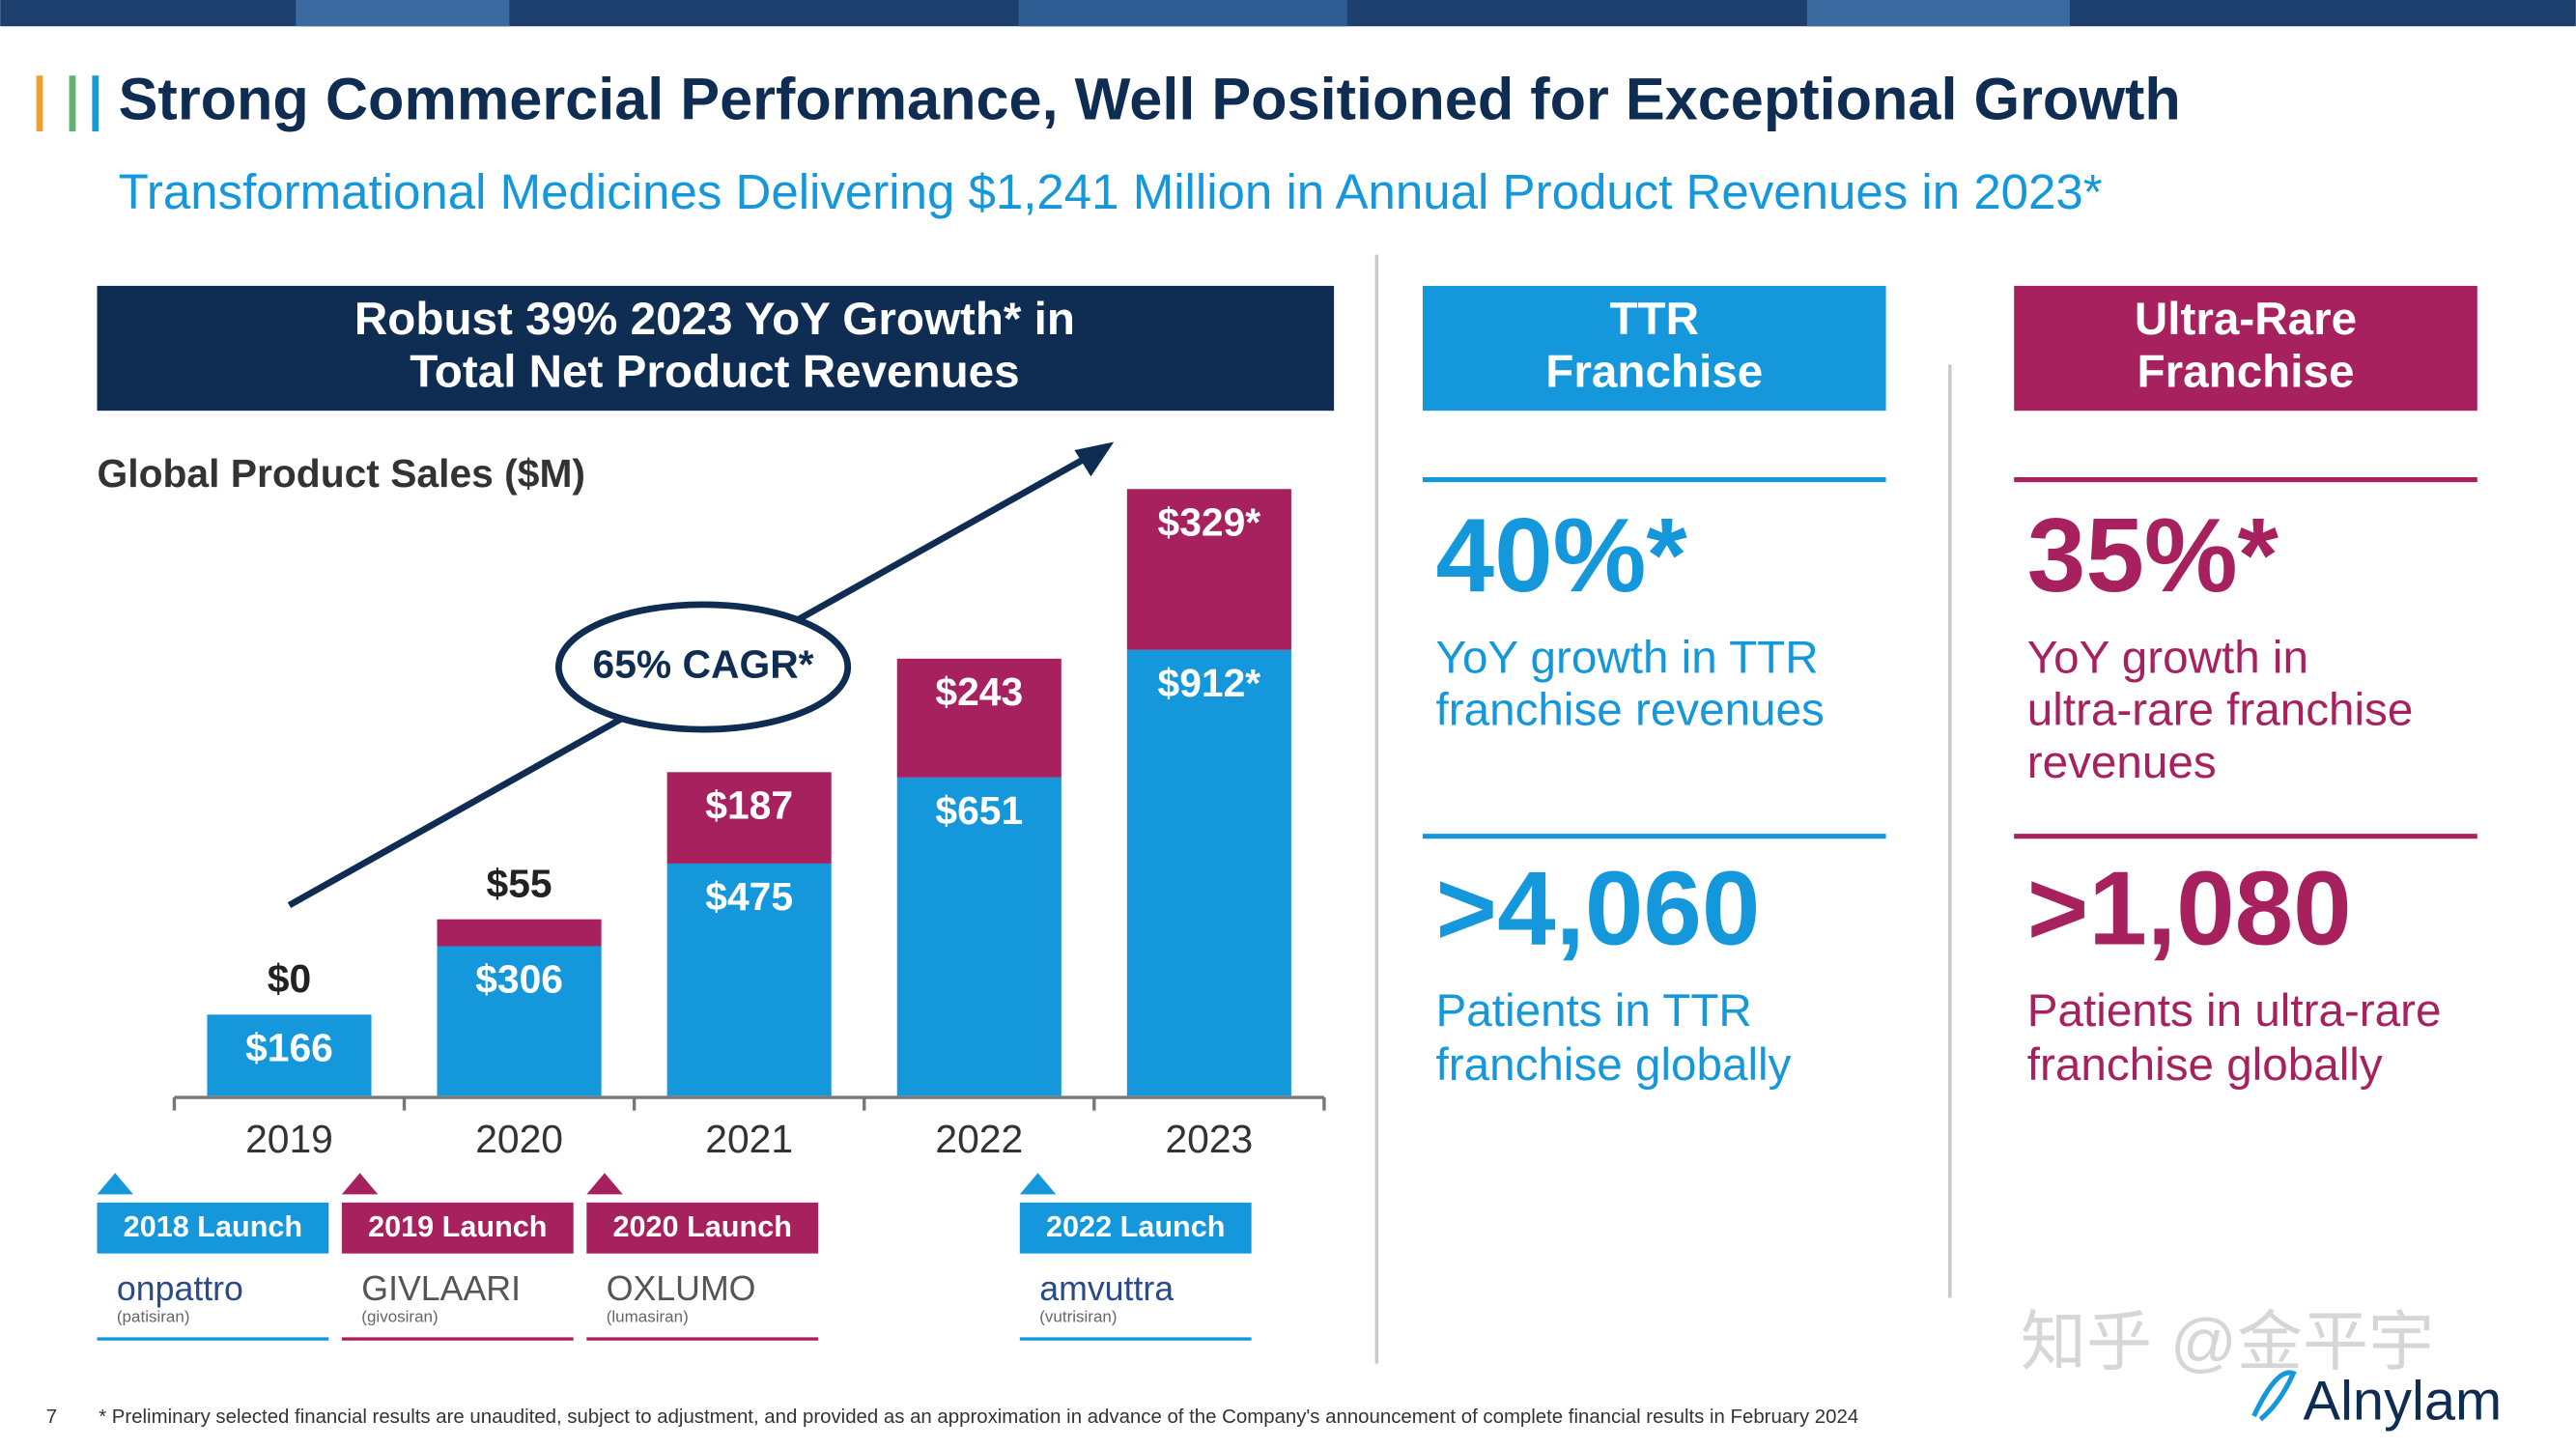  I want to click on x-tick-label: 2023, so click(1209, 1139).